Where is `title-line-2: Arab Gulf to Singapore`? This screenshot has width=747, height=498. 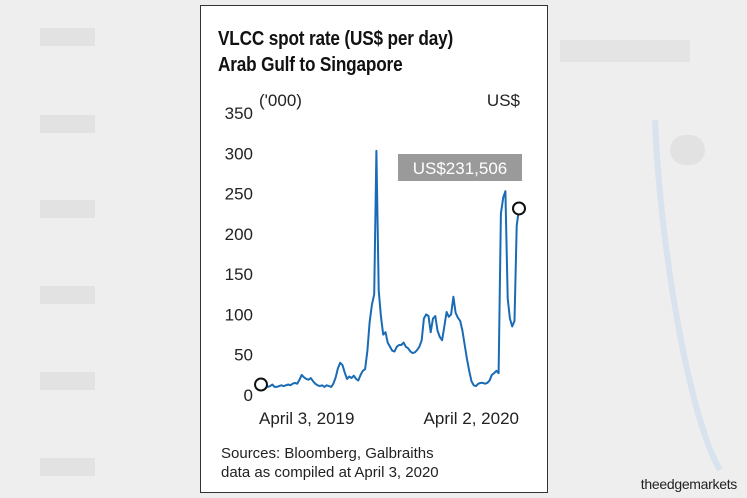
title-line-2: Arab Gulf to Singapore is located at coordinates (310, 65).